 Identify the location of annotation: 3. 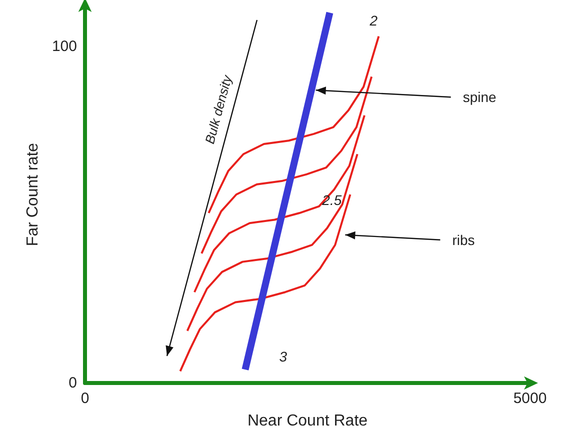
(283, 356).